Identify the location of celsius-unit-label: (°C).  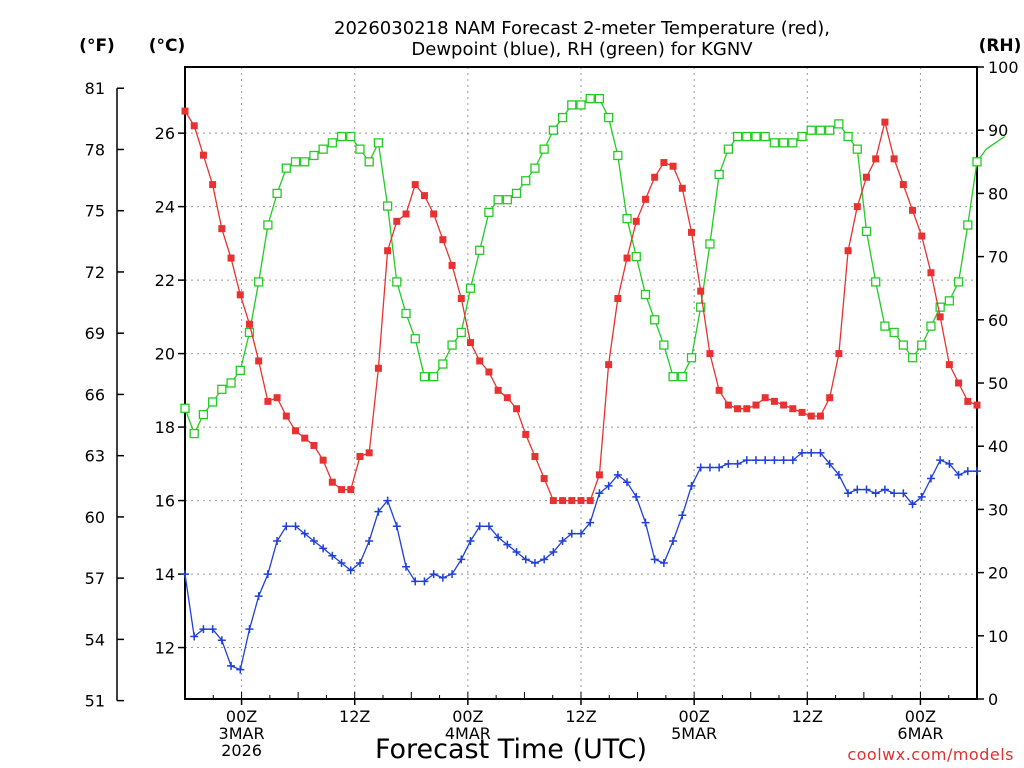
(167, 46).